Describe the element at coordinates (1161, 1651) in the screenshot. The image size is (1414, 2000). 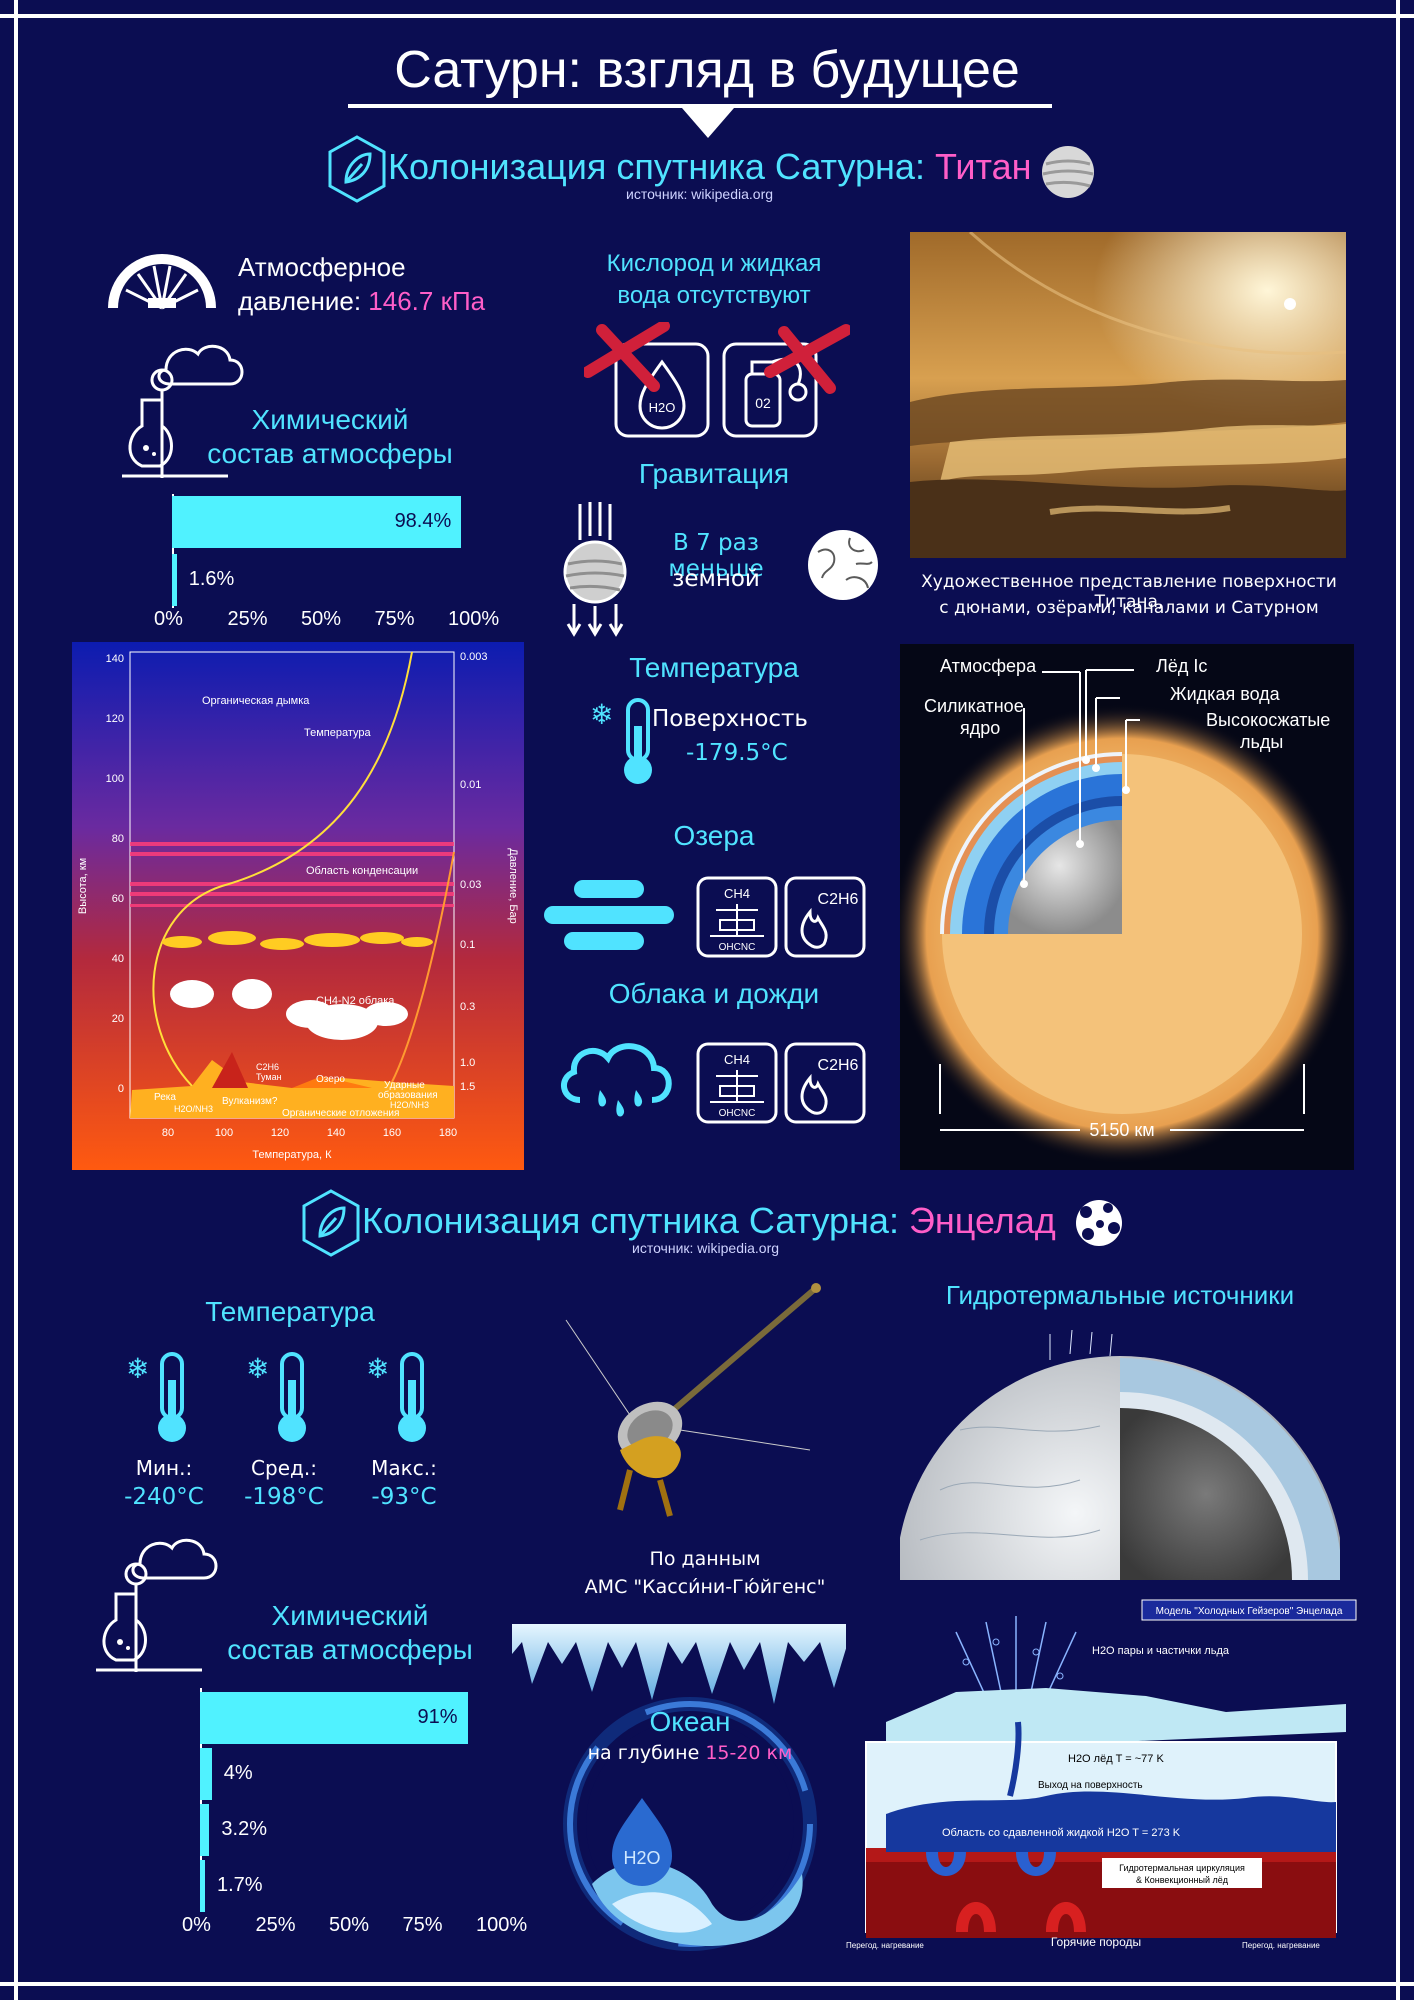
I see `vapor-label: H2O пары и частички льда` at that location.